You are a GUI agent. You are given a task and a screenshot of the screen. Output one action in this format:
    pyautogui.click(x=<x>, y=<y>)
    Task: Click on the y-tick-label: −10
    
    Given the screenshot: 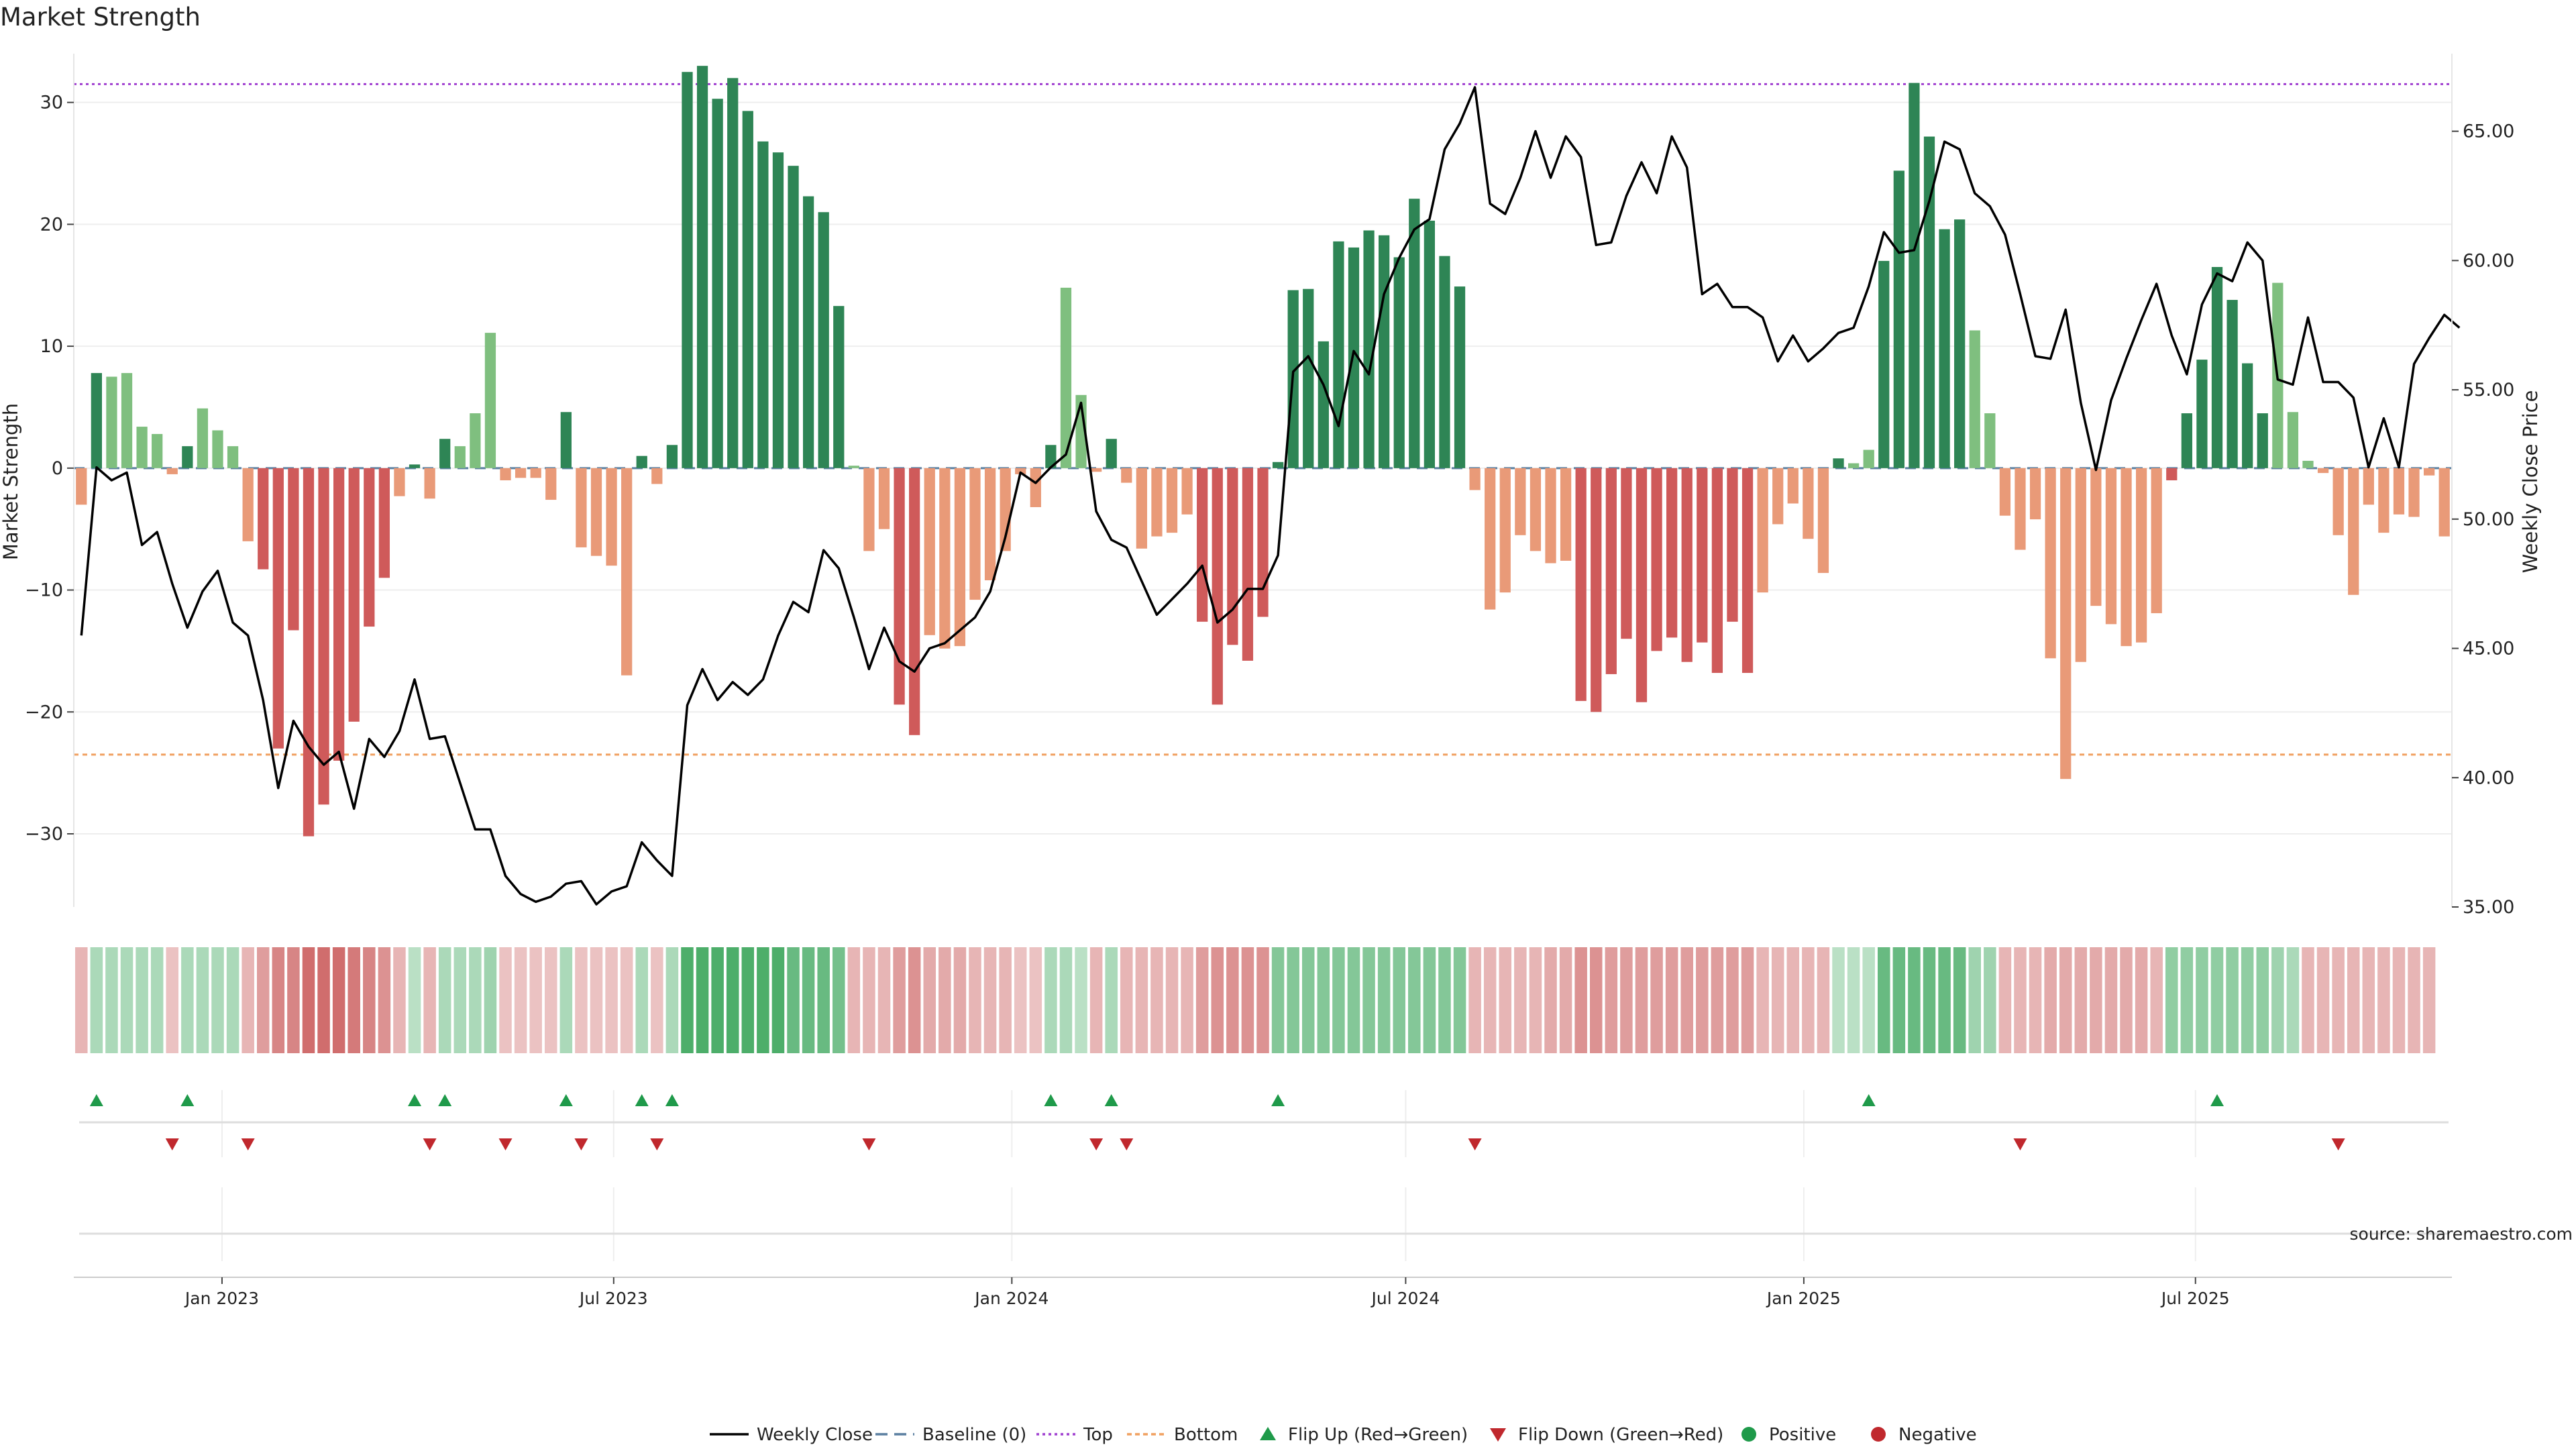 What is the action you would take?
    pyautogui.click(x=44, y=590)
    